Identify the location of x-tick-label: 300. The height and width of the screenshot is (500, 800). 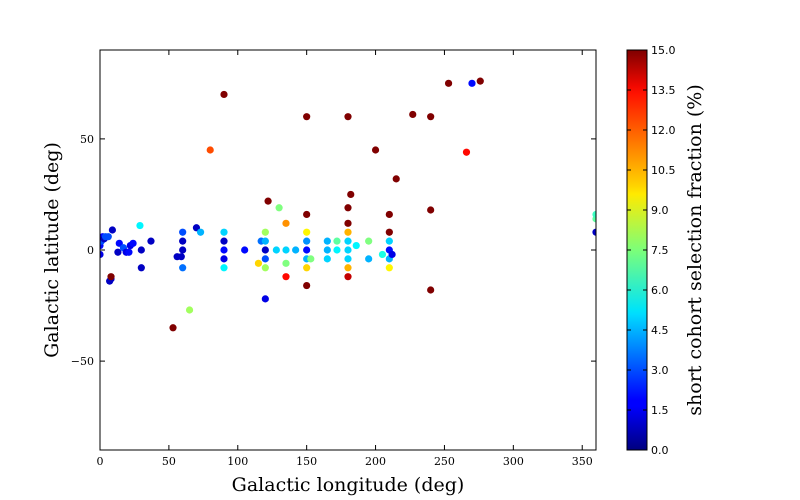
(513, 461).